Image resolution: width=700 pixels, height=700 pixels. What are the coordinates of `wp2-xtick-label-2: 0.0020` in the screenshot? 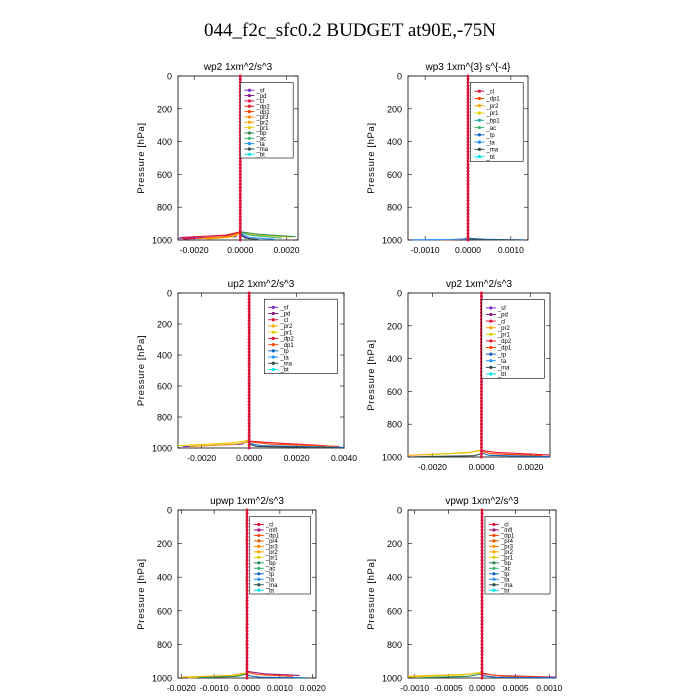 It's located at (286, 250).